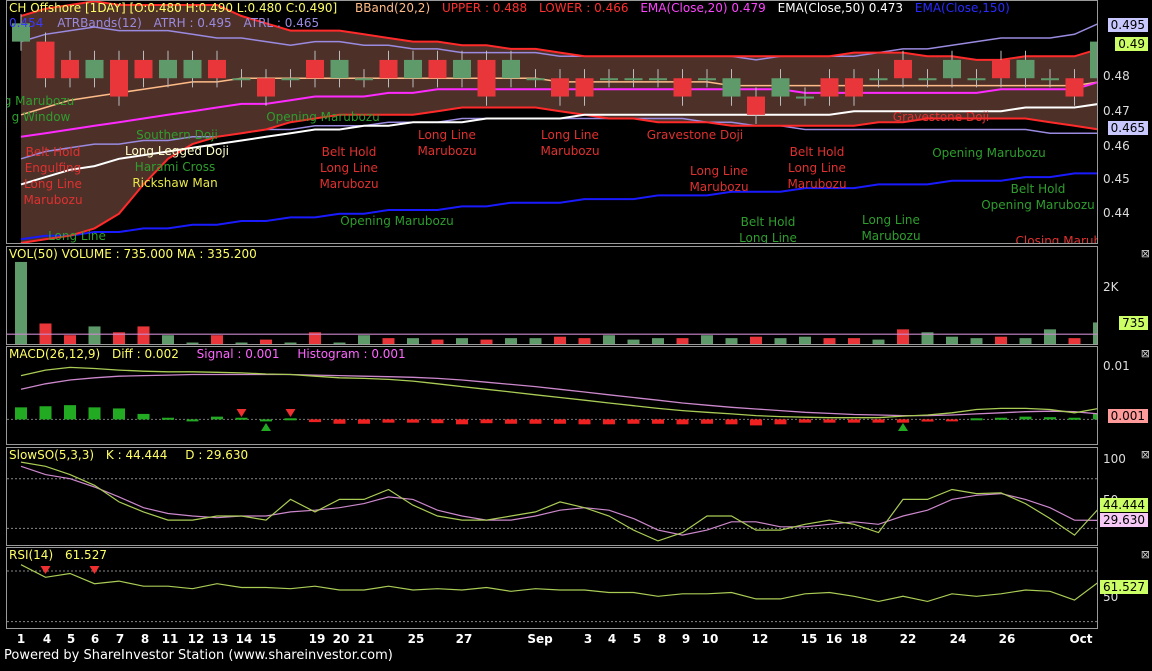 This screenshot has height=671, width=1152. I want to click on x-axis-label: 11, so click(170, 639).